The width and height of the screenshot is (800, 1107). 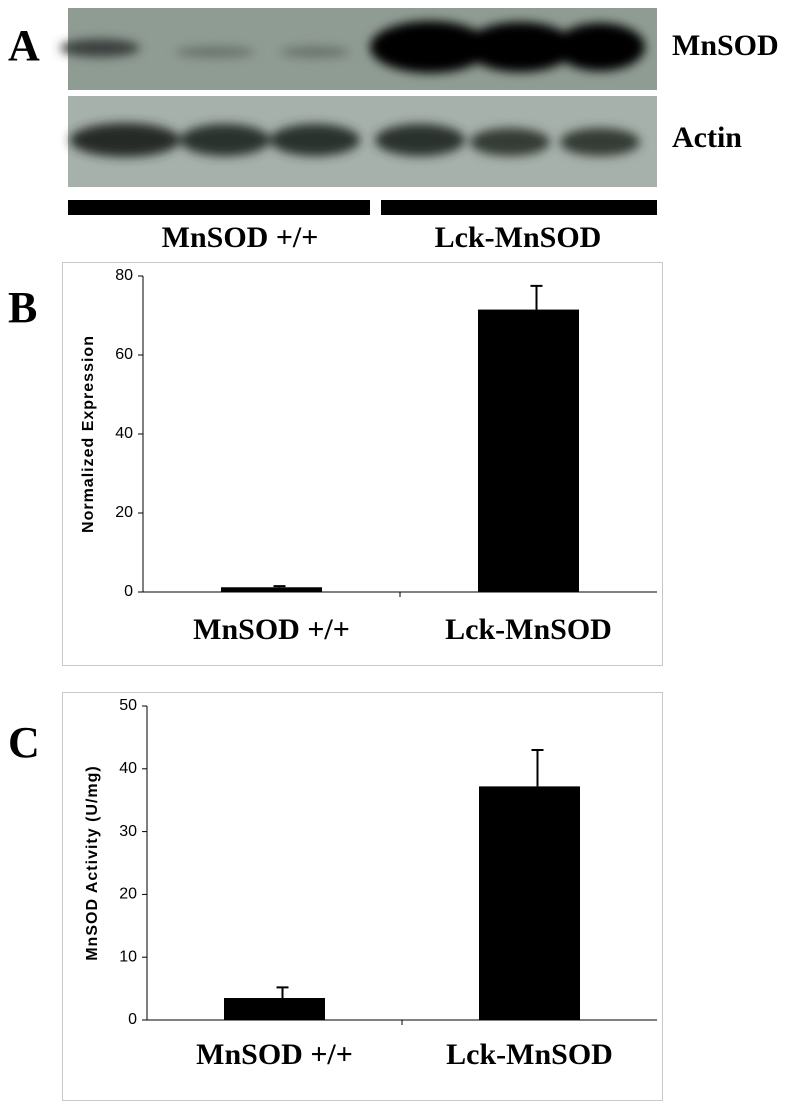 I want to click on blot-row-label: MnSOD, so click(x=725, y=45).